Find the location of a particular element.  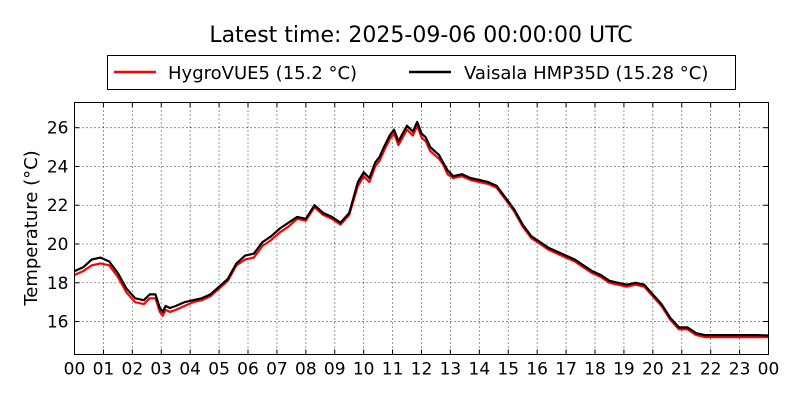

y-tick-label: 24 is located at coordinates (58, 167).